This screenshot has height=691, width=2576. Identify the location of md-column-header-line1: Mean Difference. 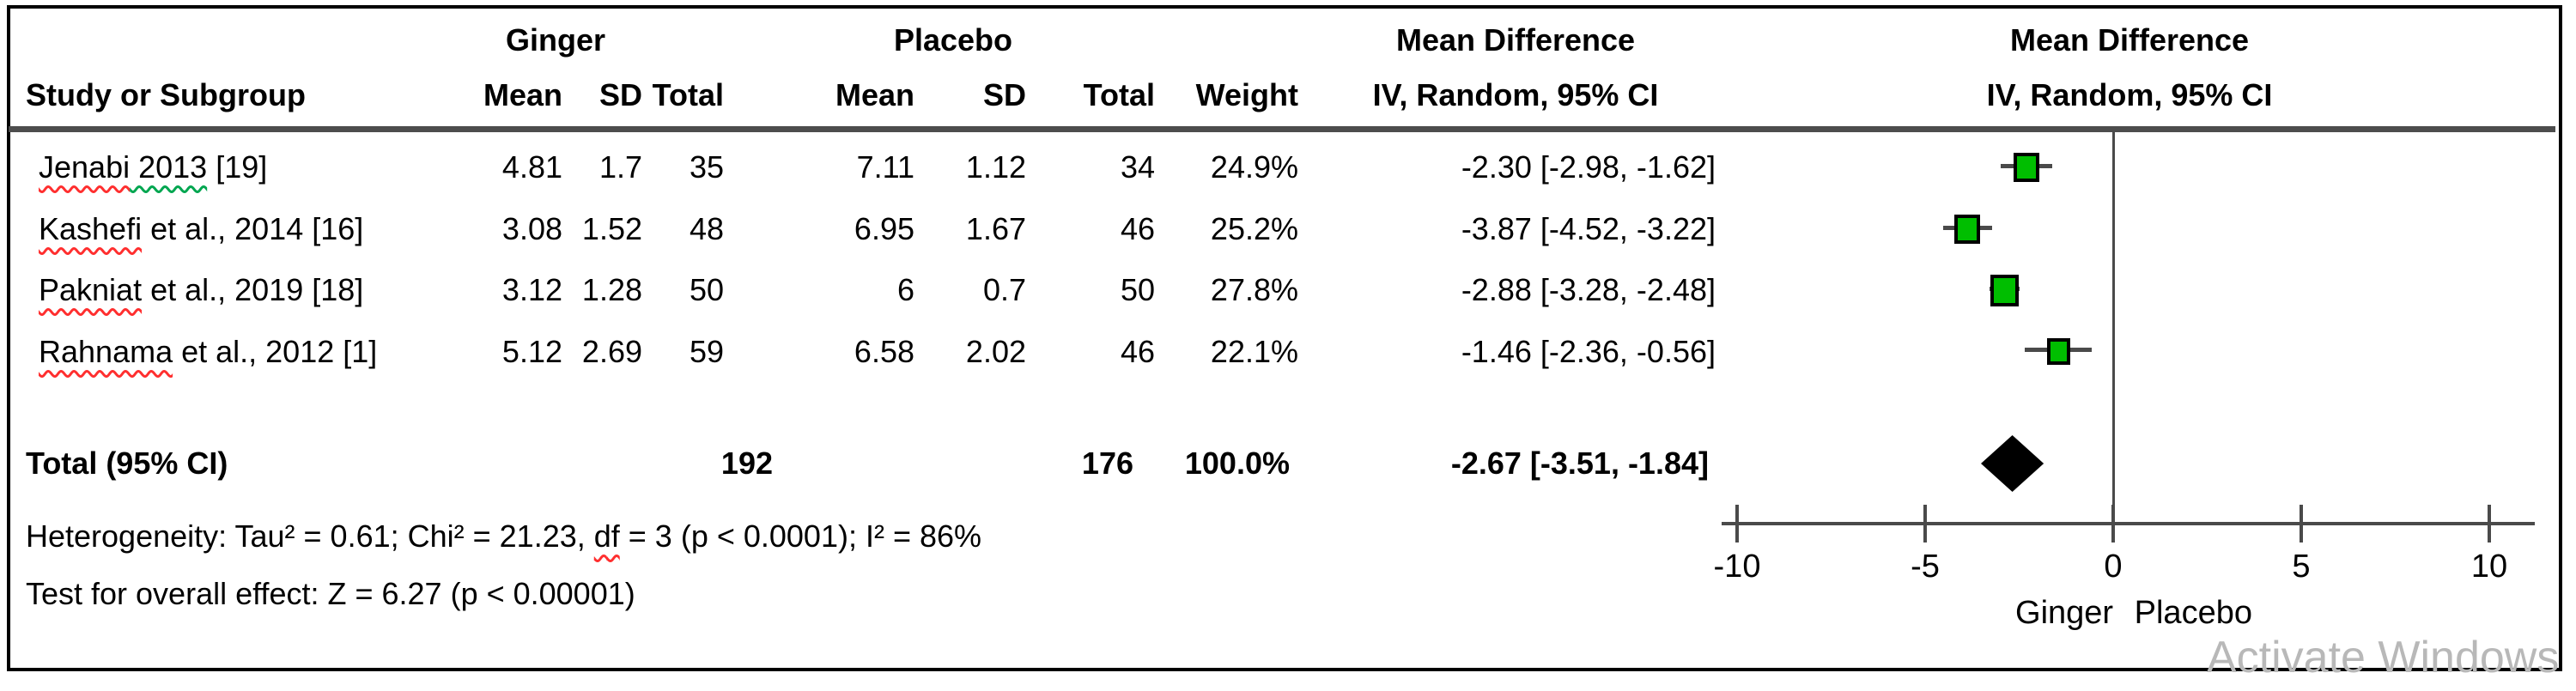
(1515, 40).